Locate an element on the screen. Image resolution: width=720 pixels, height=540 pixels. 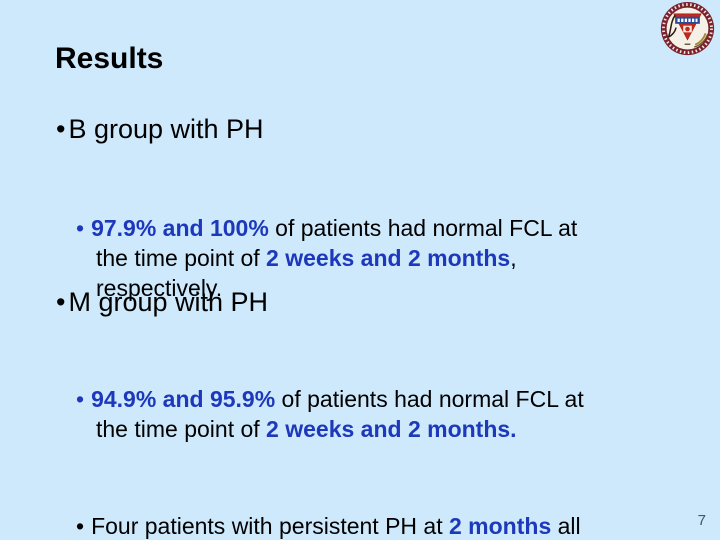
bullet-b-group-heading: • B group with PH is located at coordinates (160, 129).